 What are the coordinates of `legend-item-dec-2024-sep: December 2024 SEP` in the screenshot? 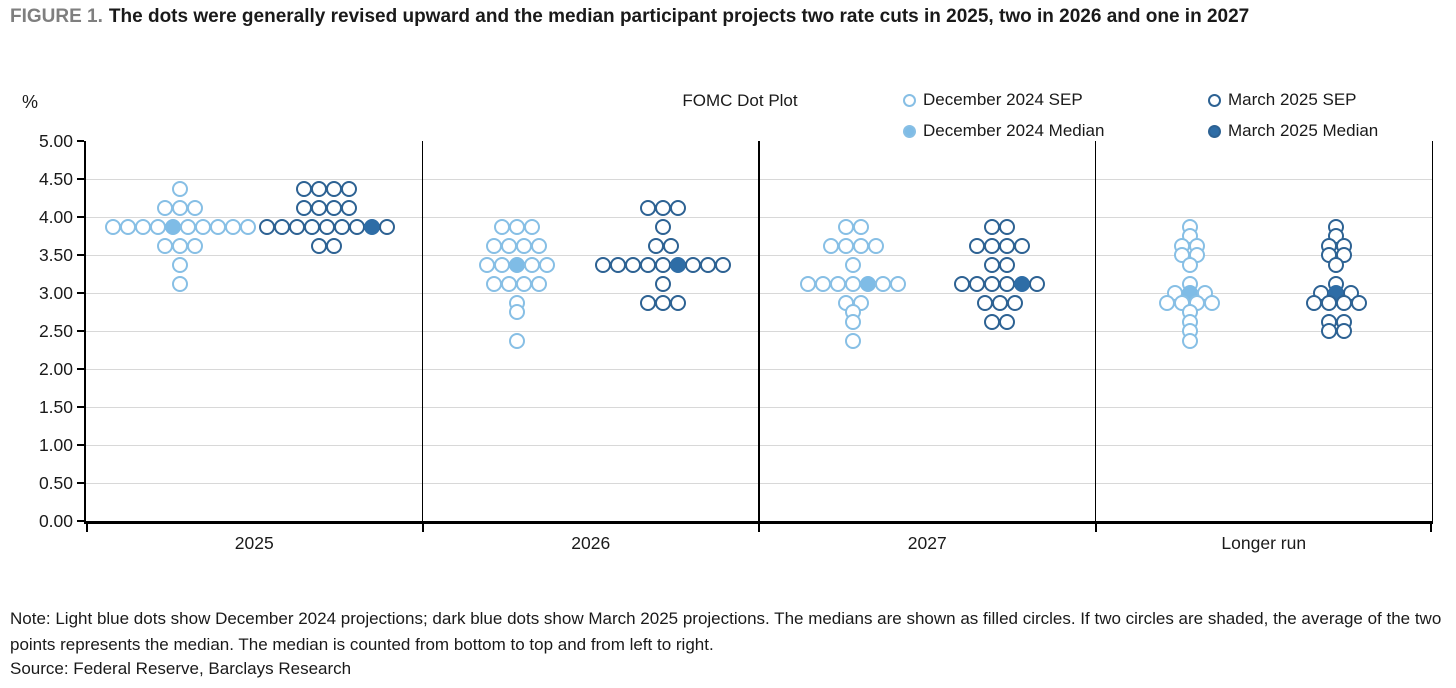 It's located at (993, 100).